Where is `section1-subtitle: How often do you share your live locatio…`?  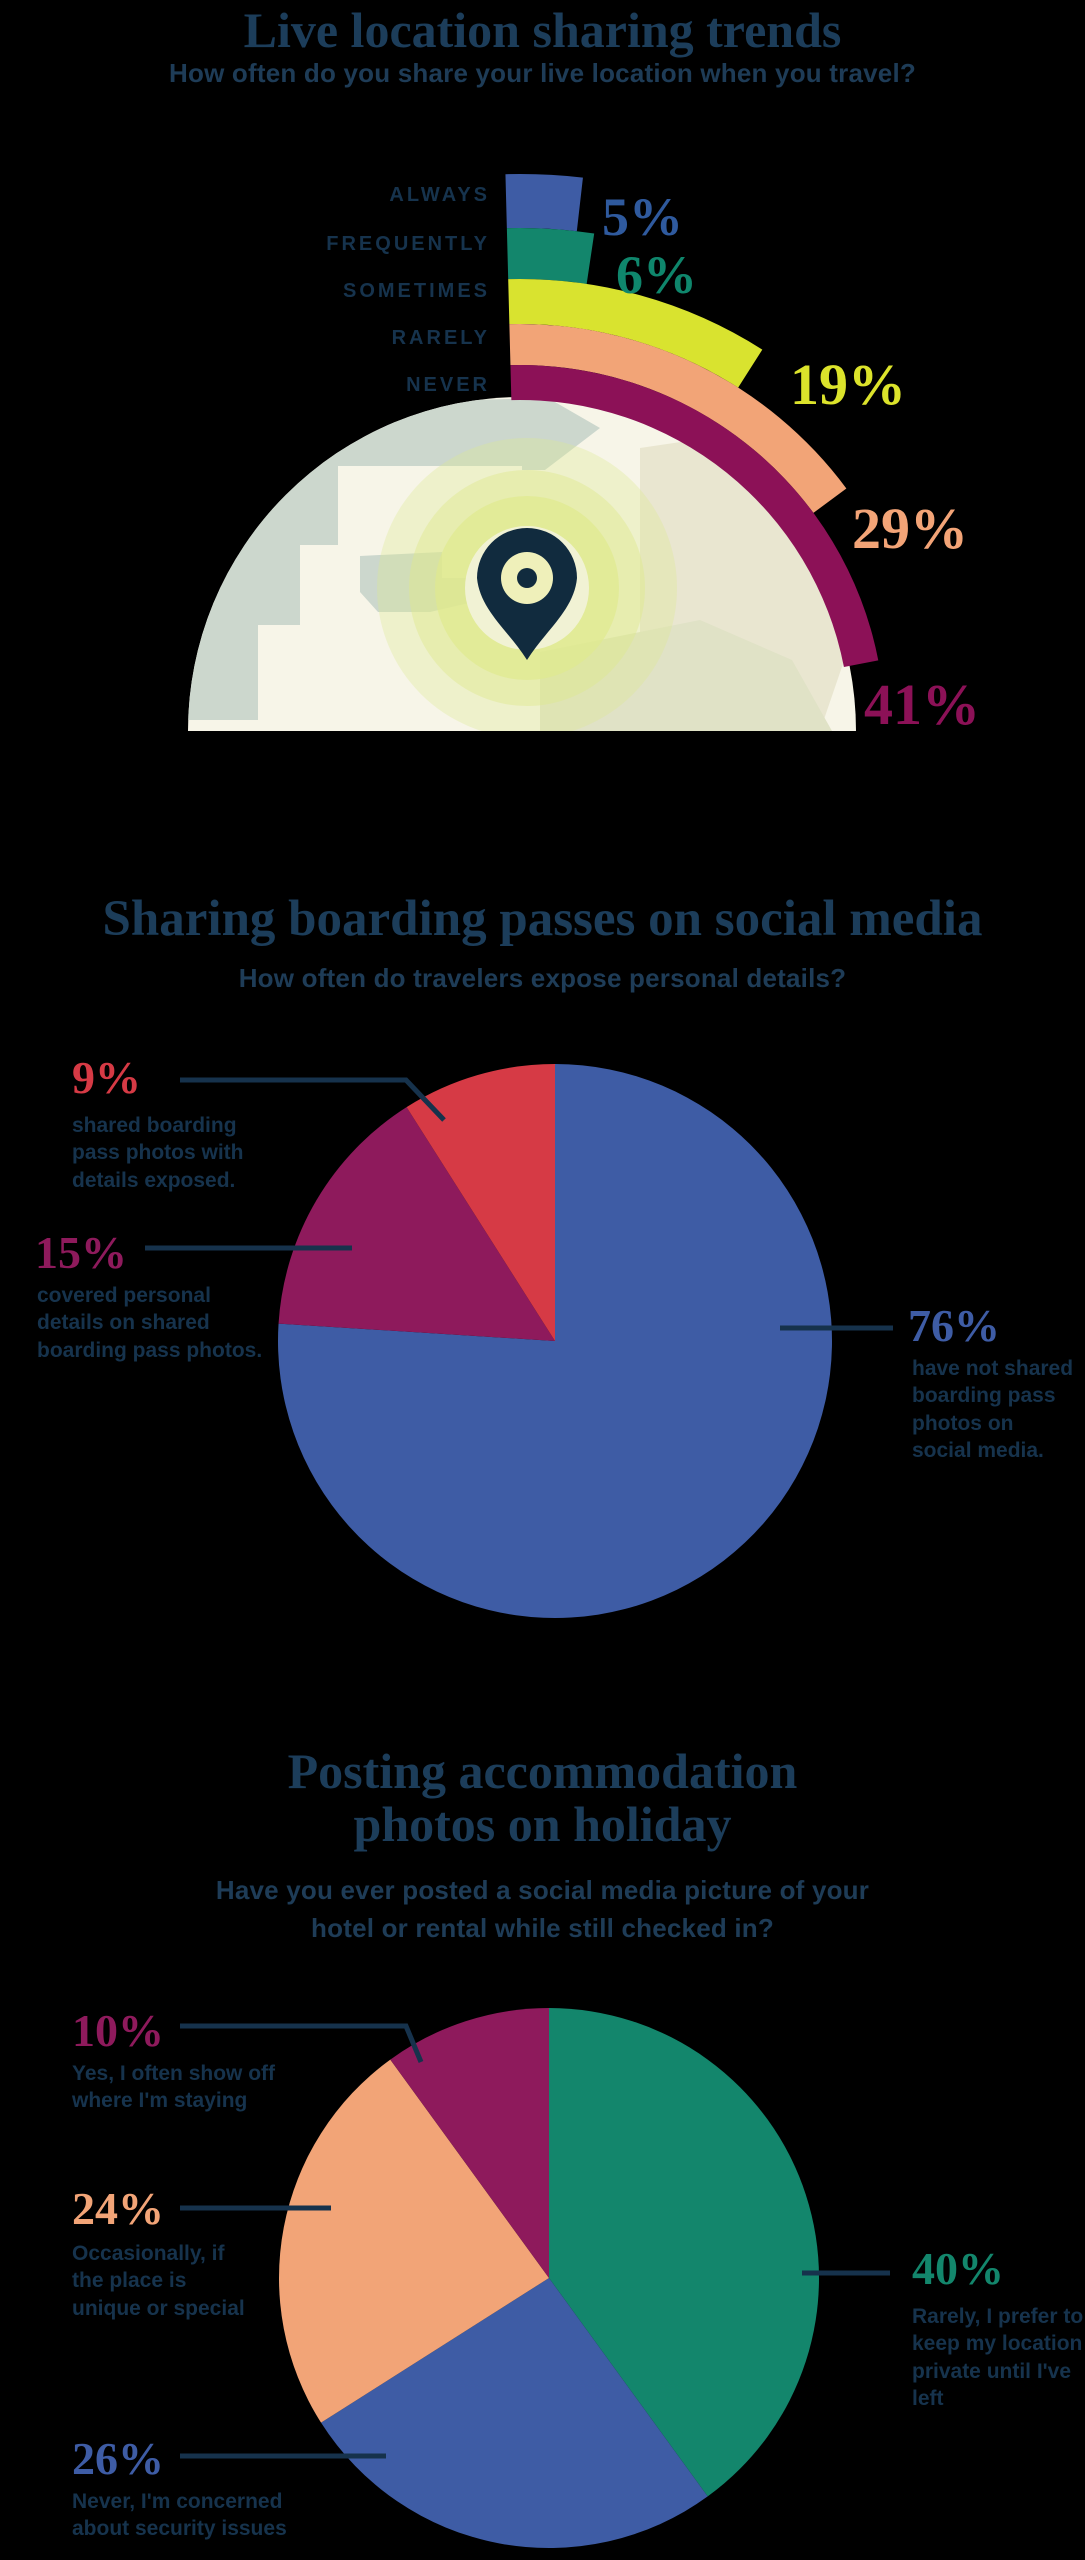
section1-subtitle: How often do you share your live locatio… is located at coordinates (542, 73).